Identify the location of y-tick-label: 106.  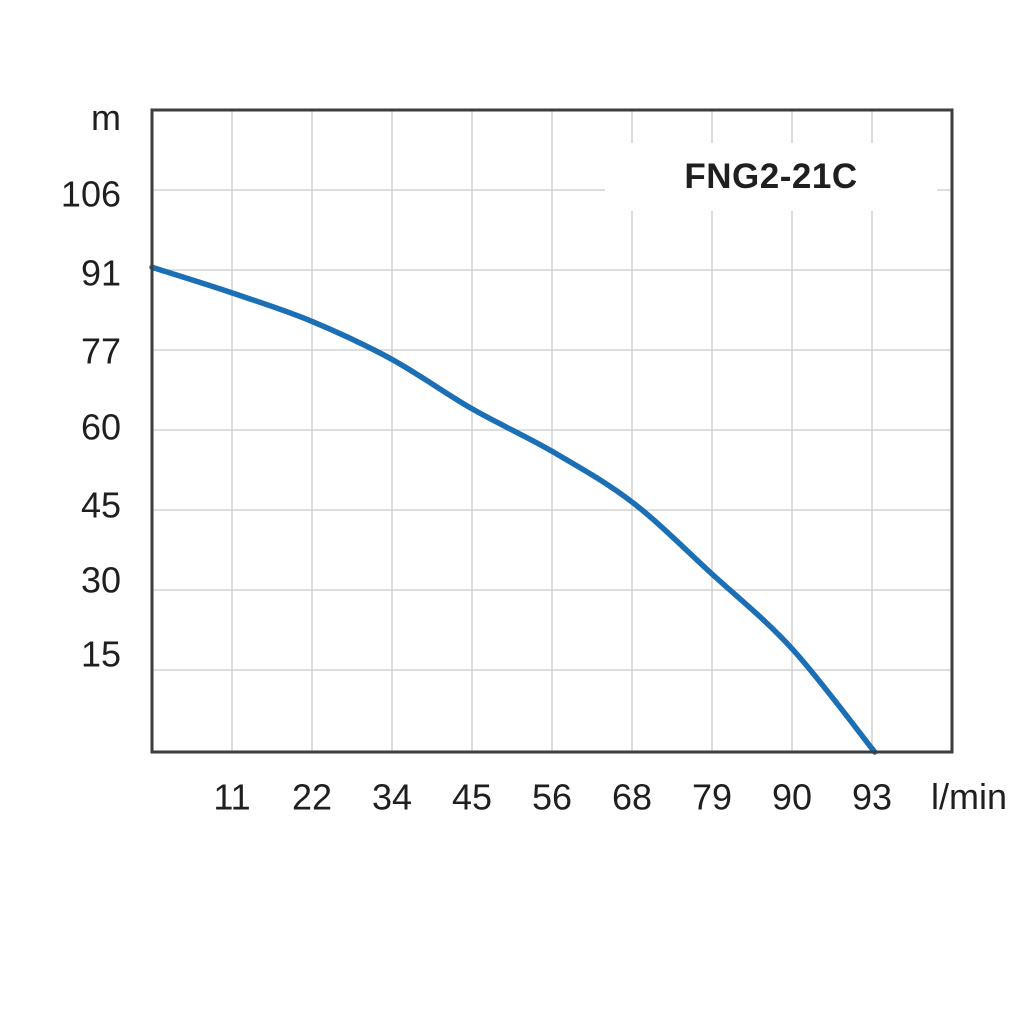
(91, 194).